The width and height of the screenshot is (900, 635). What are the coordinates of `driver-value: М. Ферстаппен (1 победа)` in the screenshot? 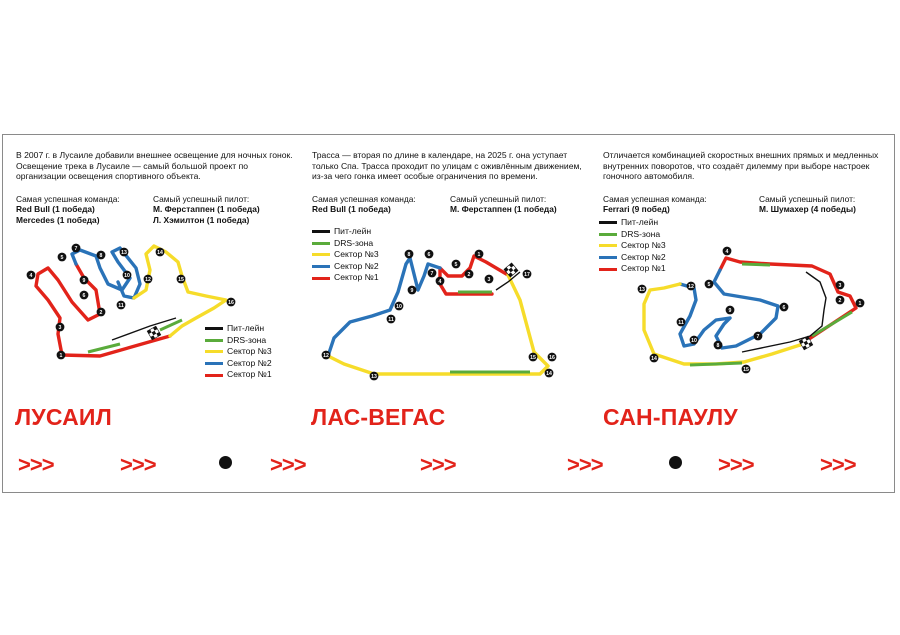 It's located at (503, 209).